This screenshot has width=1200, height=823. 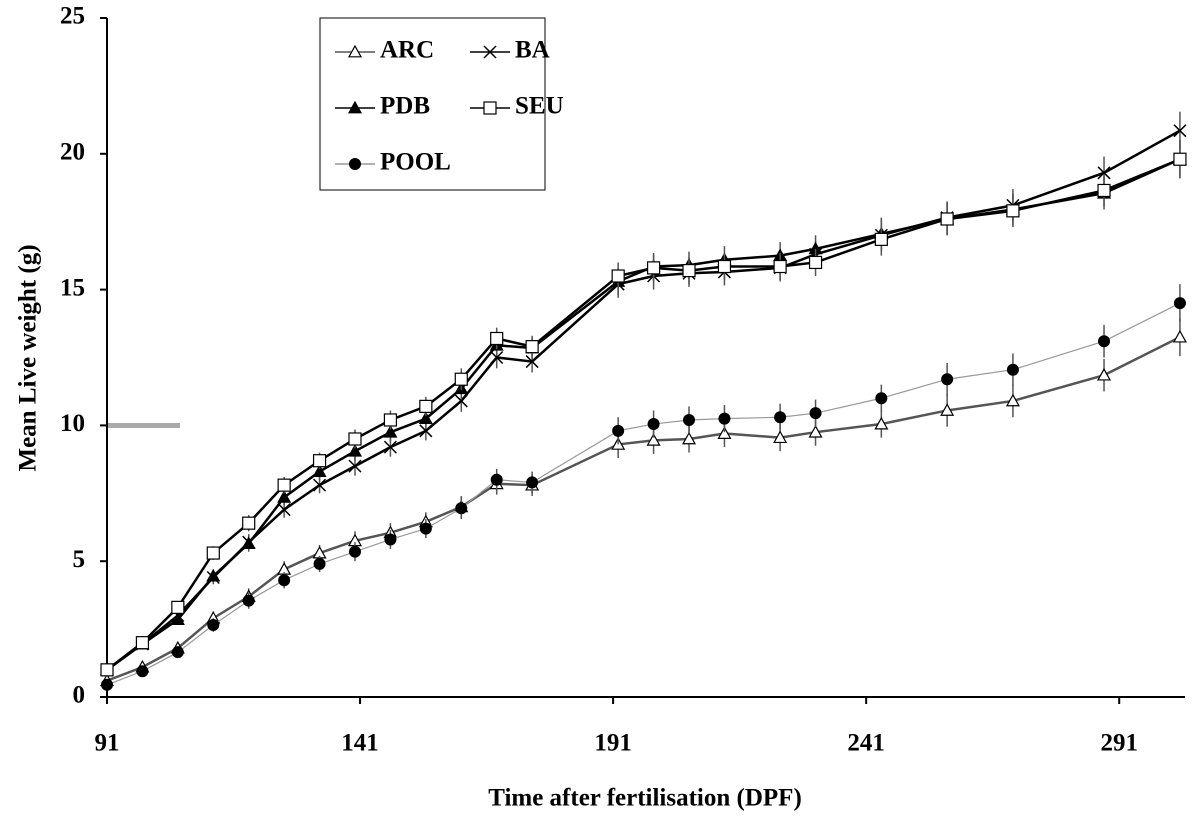 I want to click on y-axis-title: Mean Live weight (g), so click(x=28, y=357).